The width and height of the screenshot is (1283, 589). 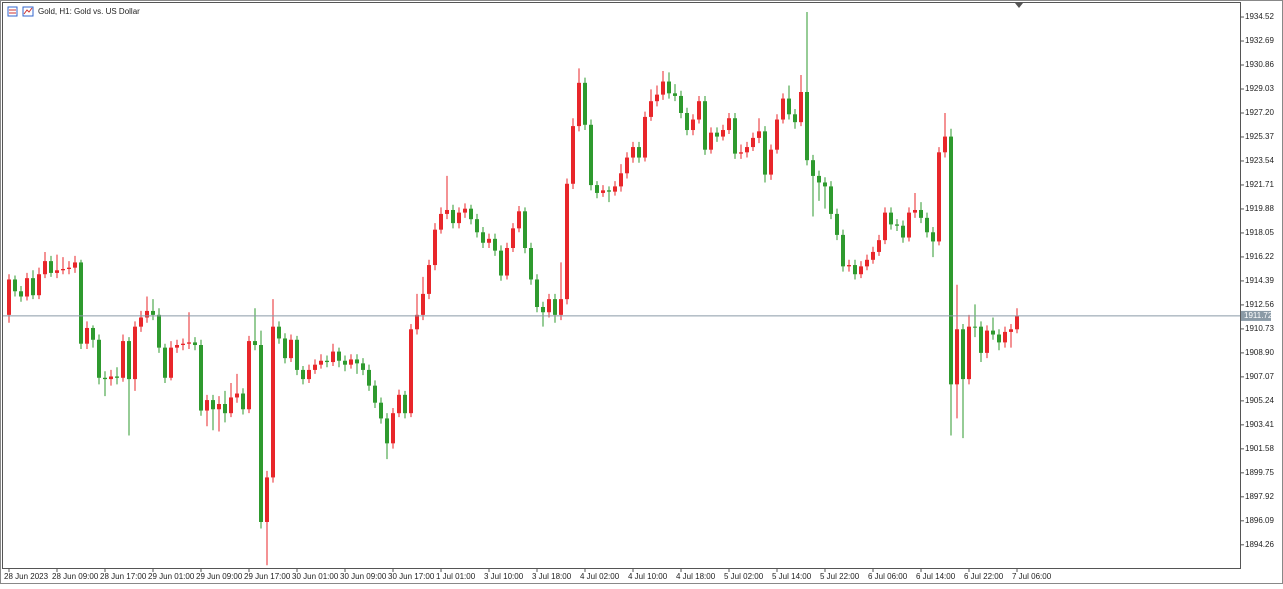 What do you see at coordinates (12, 11) in the screenshot?
I see `icon` at bounding box center [12, 11].